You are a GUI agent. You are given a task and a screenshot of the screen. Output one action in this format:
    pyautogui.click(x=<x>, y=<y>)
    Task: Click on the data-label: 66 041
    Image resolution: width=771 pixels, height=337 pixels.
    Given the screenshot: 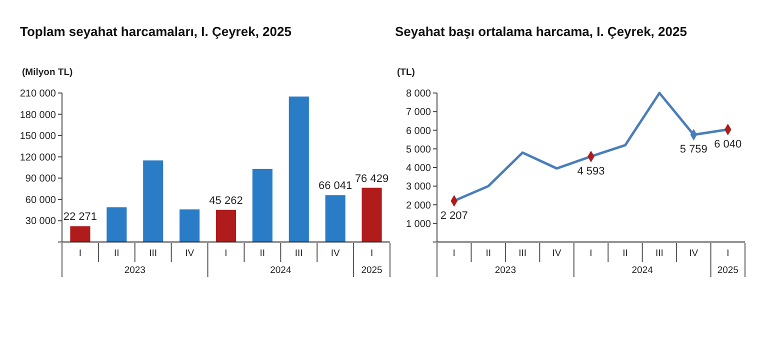 What is the action you would take?
    pyautogui.click(x=335, y=186)
    